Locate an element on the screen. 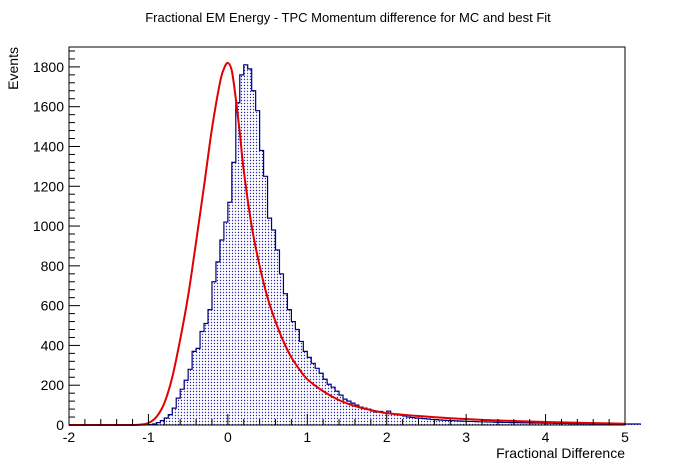 This screenshot has height=472, width=696. y-tick-label: 1000 is located at coordinates (48, 226).